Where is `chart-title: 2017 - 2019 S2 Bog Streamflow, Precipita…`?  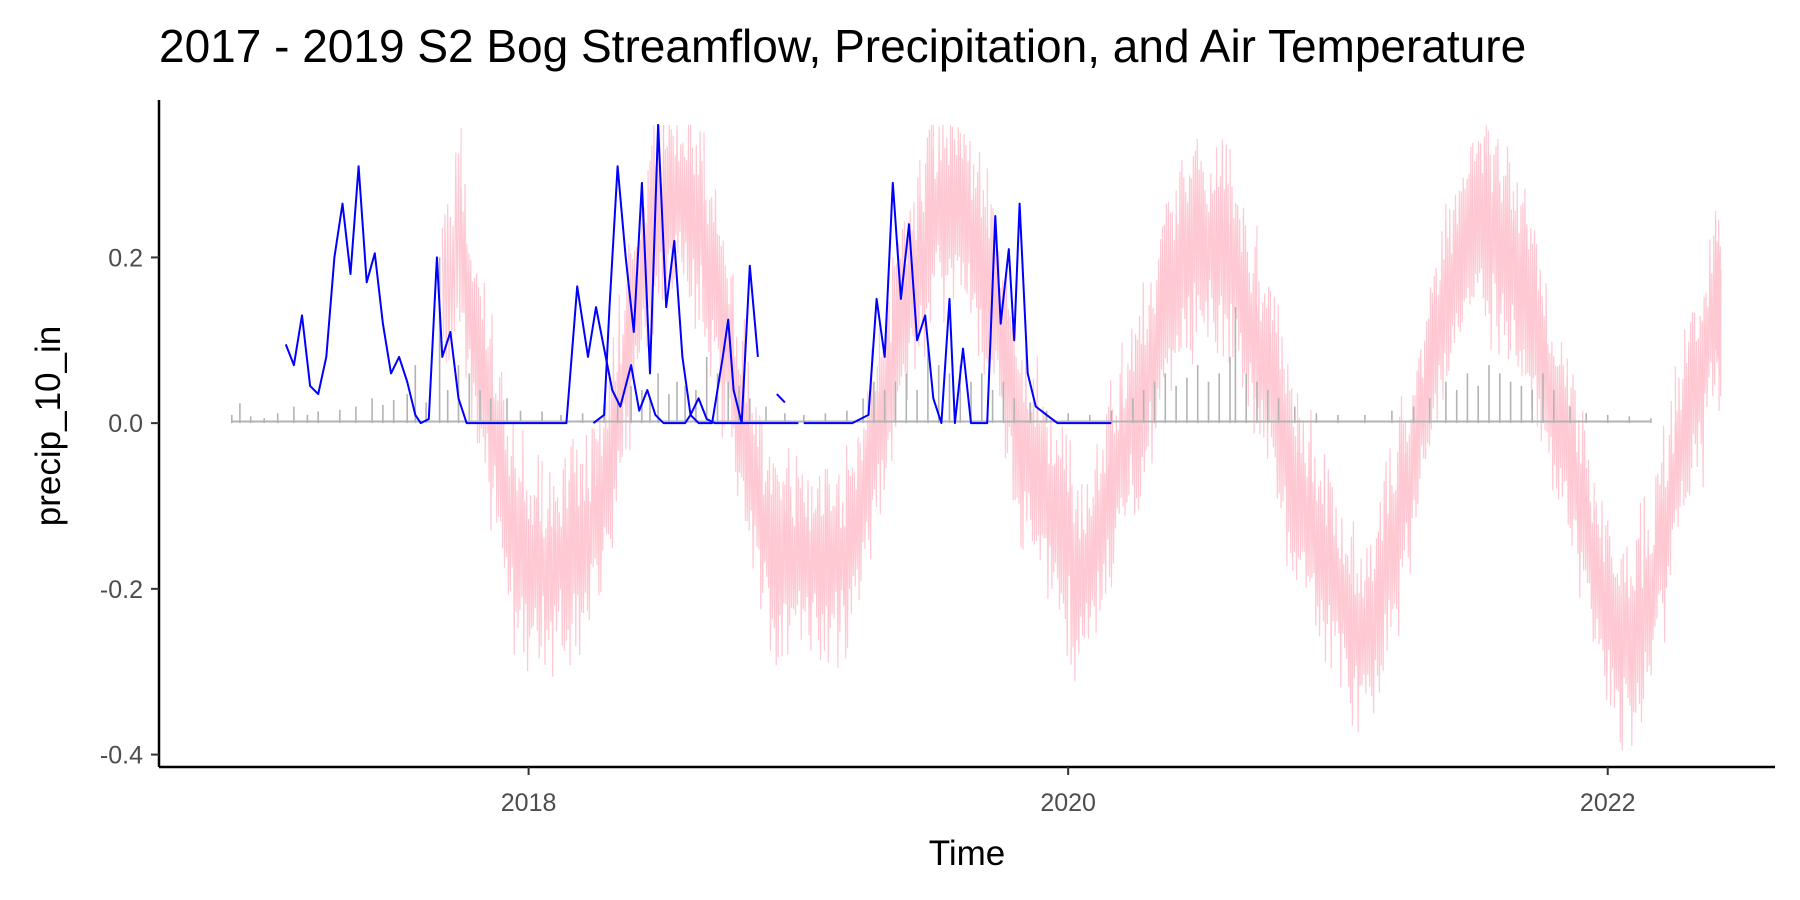 chart-title: 2017 - 2019 S2 Bog Streamflow, Precipita… is located at coordinates (842, 46).